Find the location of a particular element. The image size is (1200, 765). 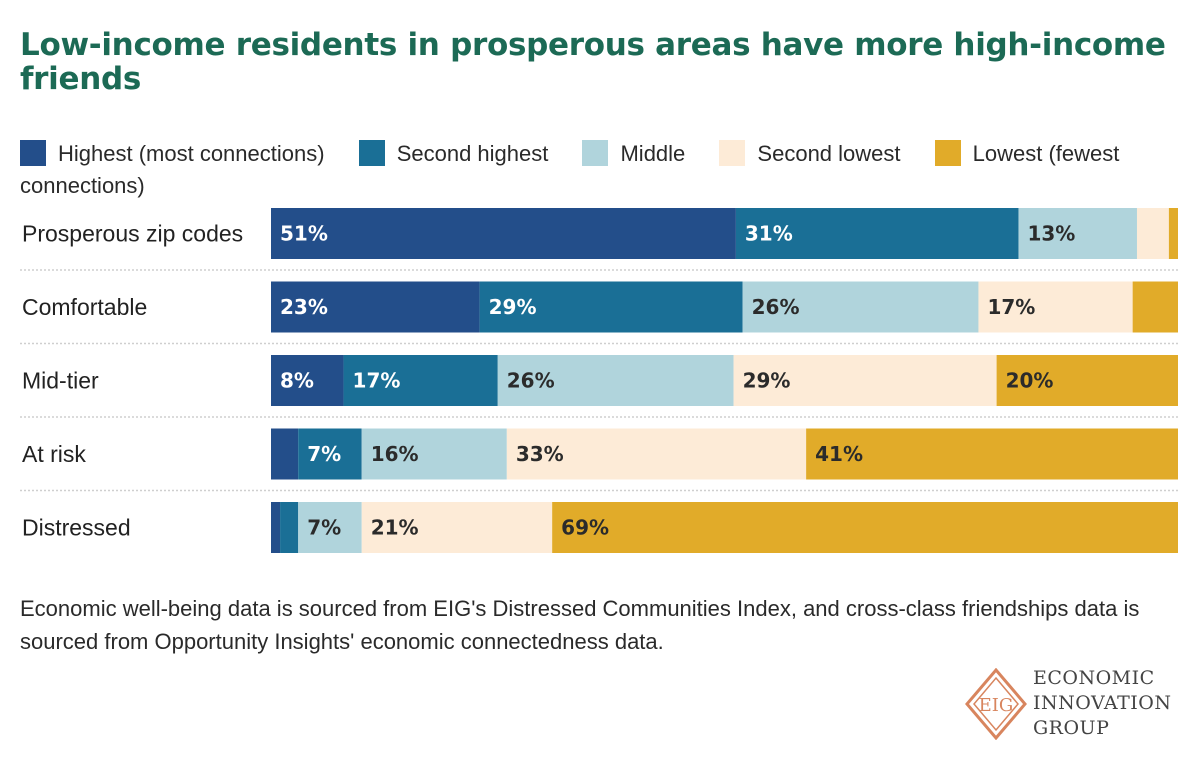

logo-line-2: INNOVATION is located at coordinates (1102, 703).